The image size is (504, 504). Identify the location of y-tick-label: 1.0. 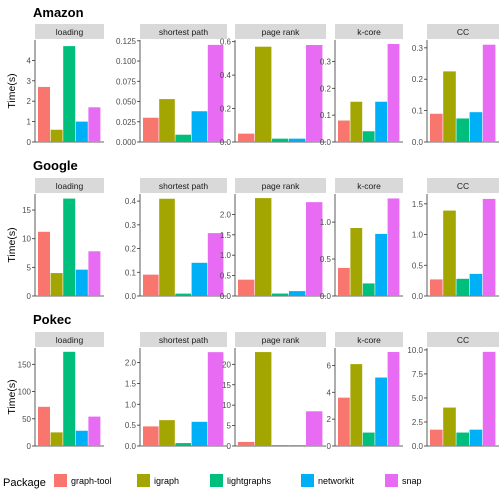
(326, 222).